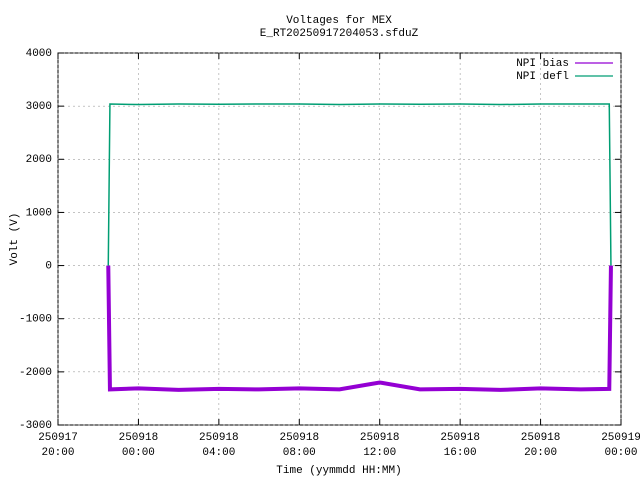 This screenshot has width=640, height=480. I want to click on x-tick-label: 16:00, so click(460, 453).